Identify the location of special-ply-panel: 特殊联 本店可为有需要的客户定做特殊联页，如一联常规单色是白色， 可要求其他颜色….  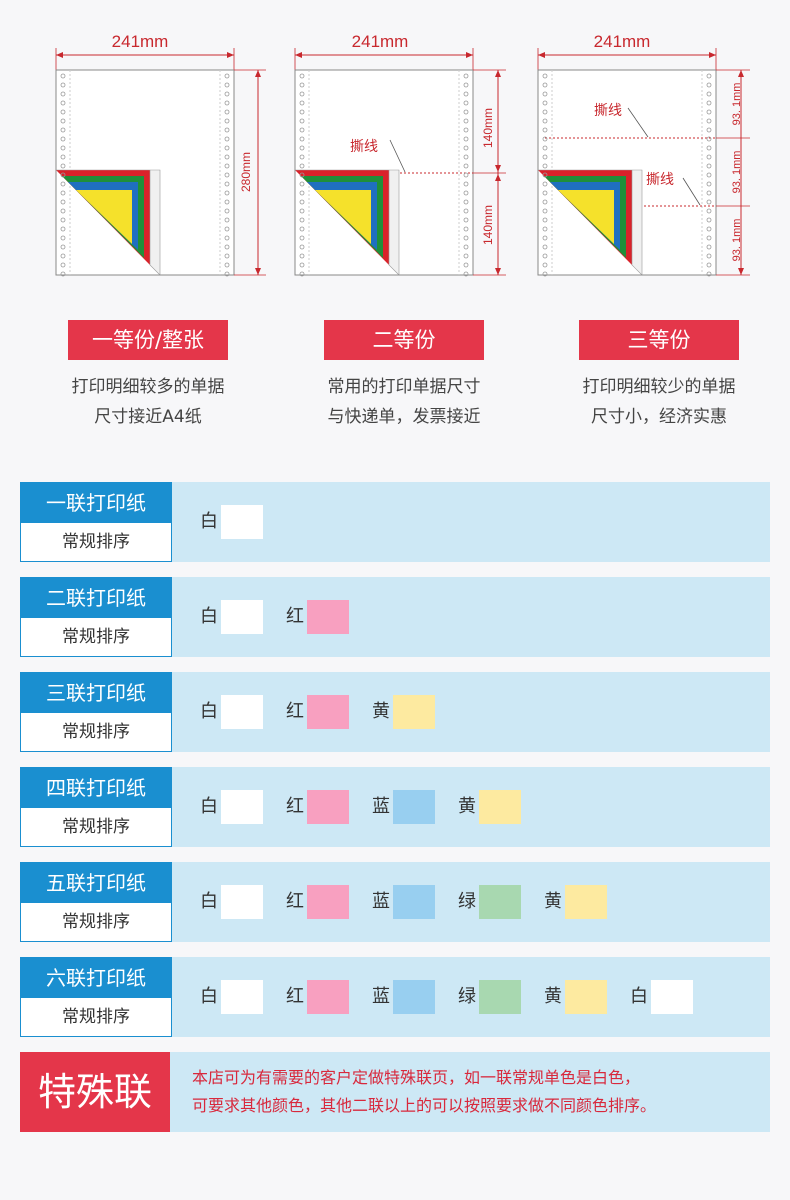
(395, 1092).